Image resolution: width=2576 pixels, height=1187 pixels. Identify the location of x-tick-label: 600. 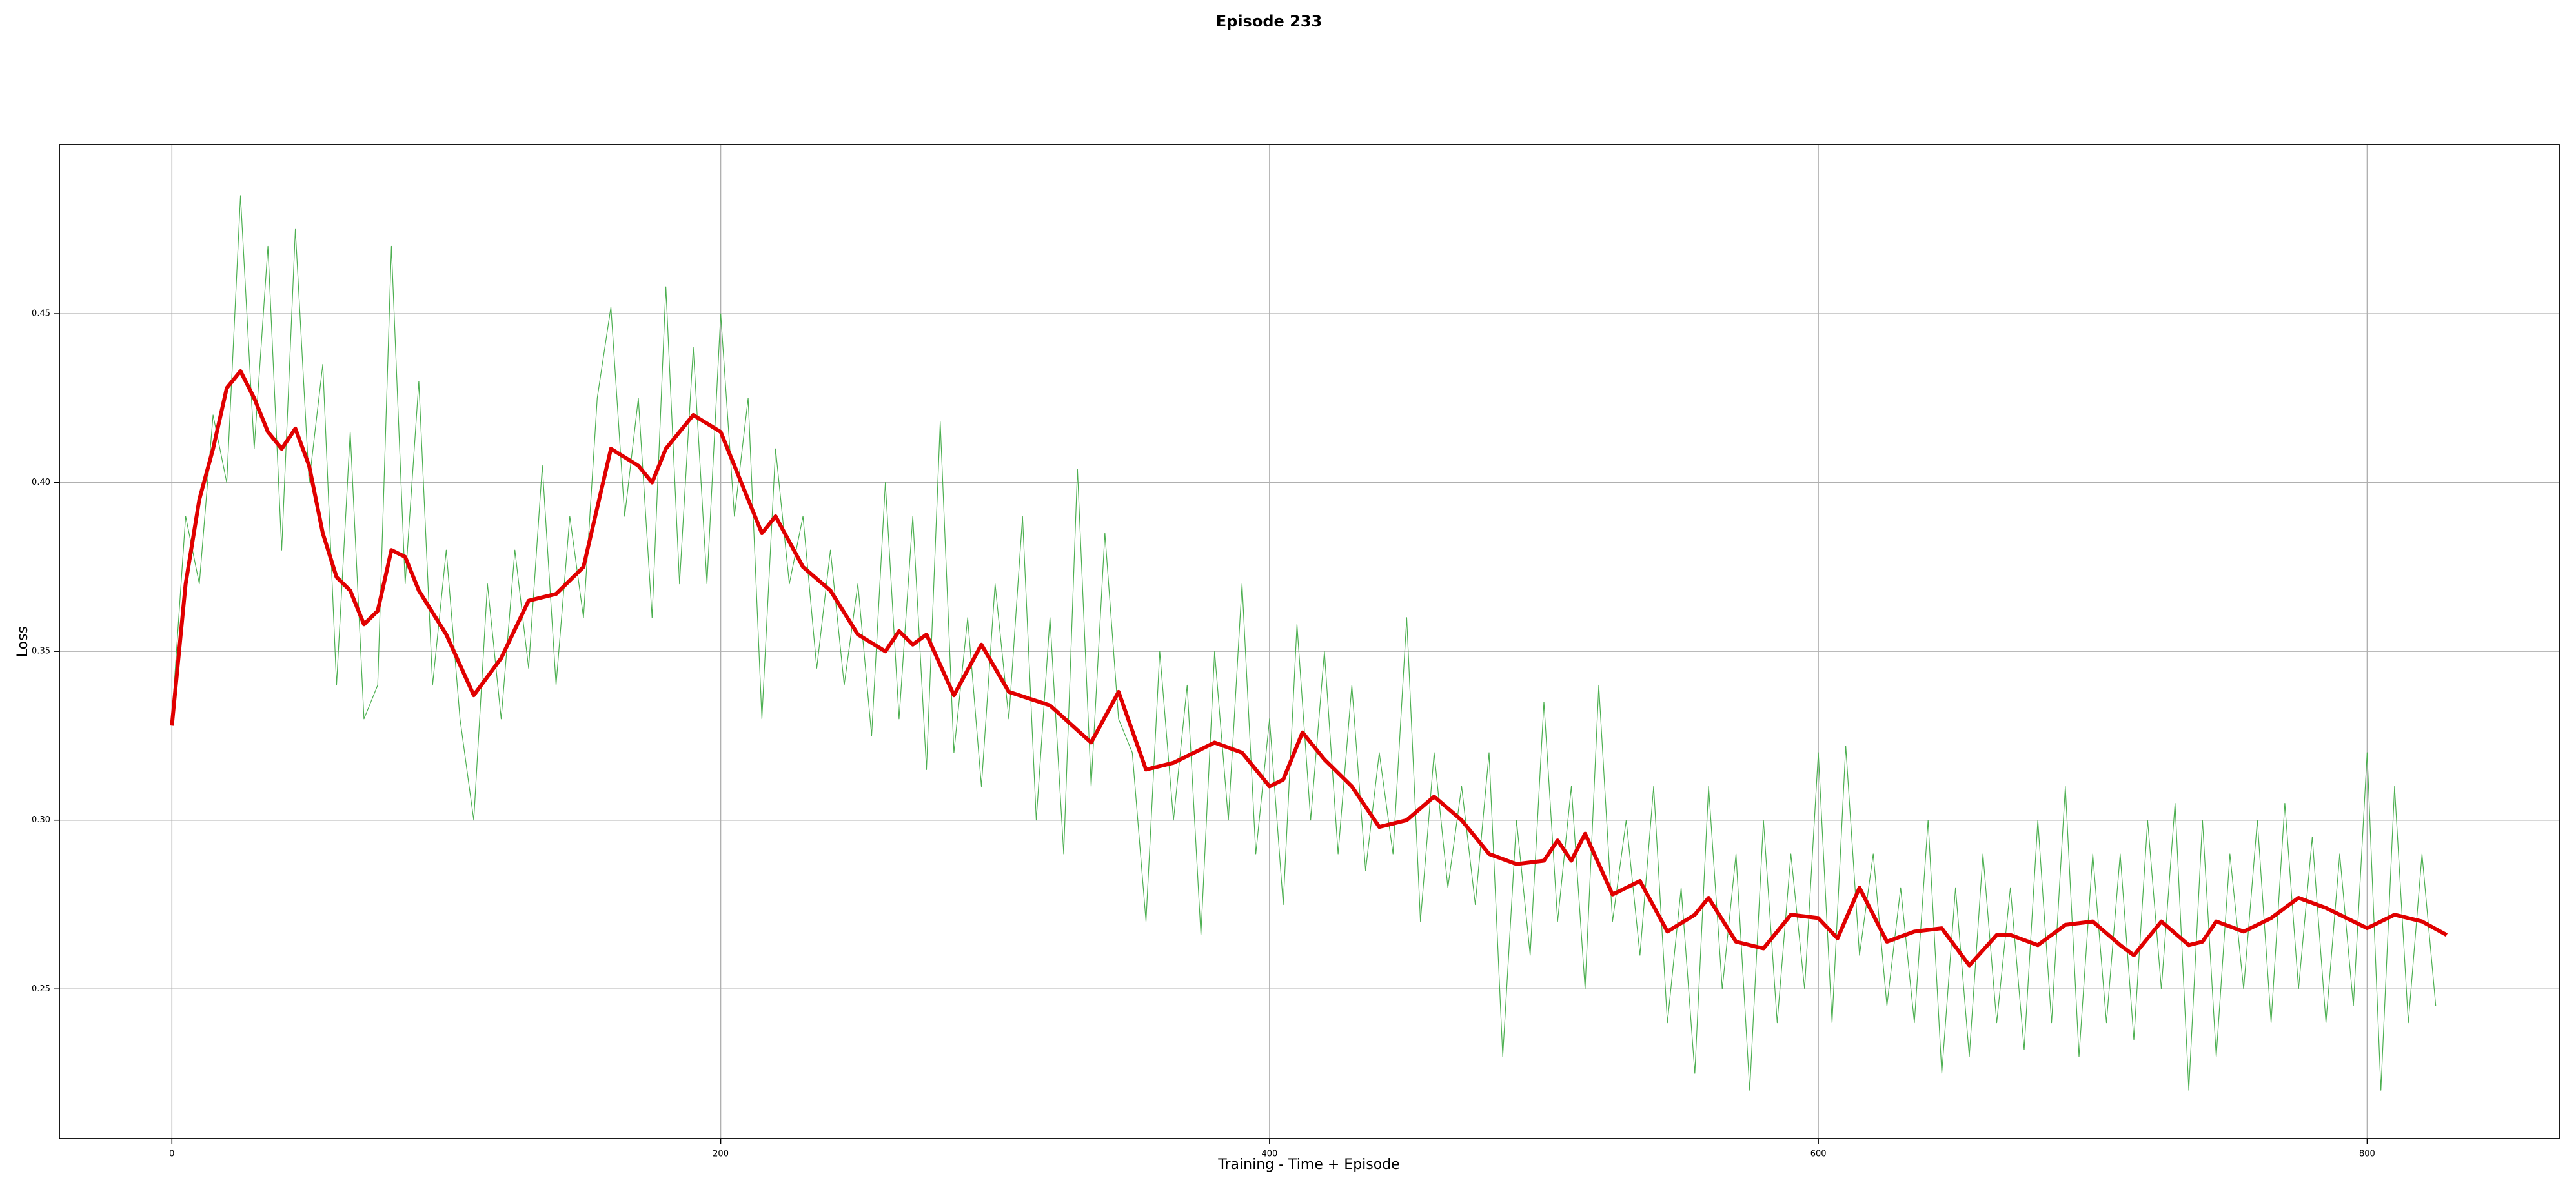
(1818, 1154).